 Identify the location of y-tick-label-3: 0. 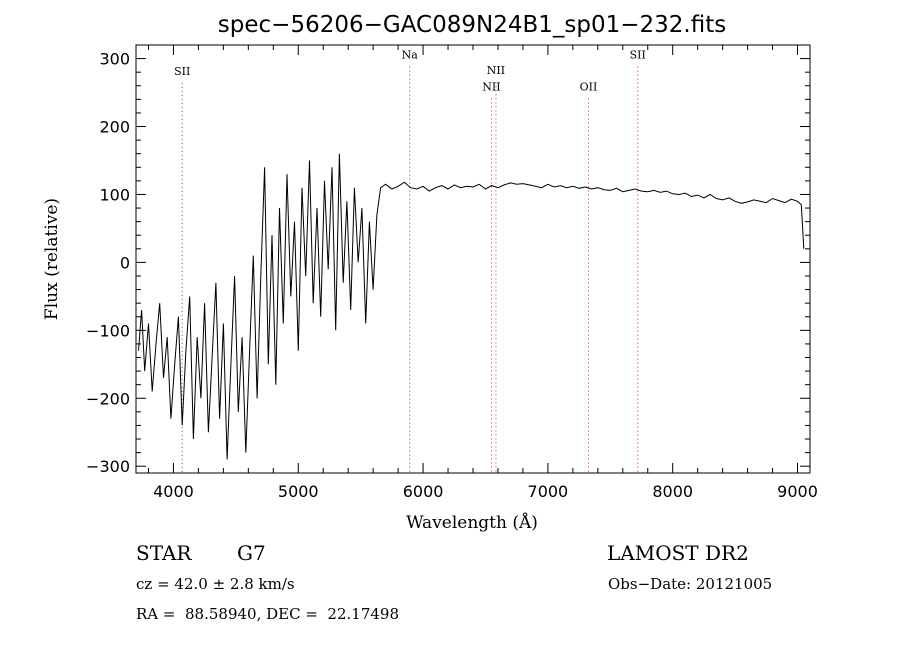
(125, 262).